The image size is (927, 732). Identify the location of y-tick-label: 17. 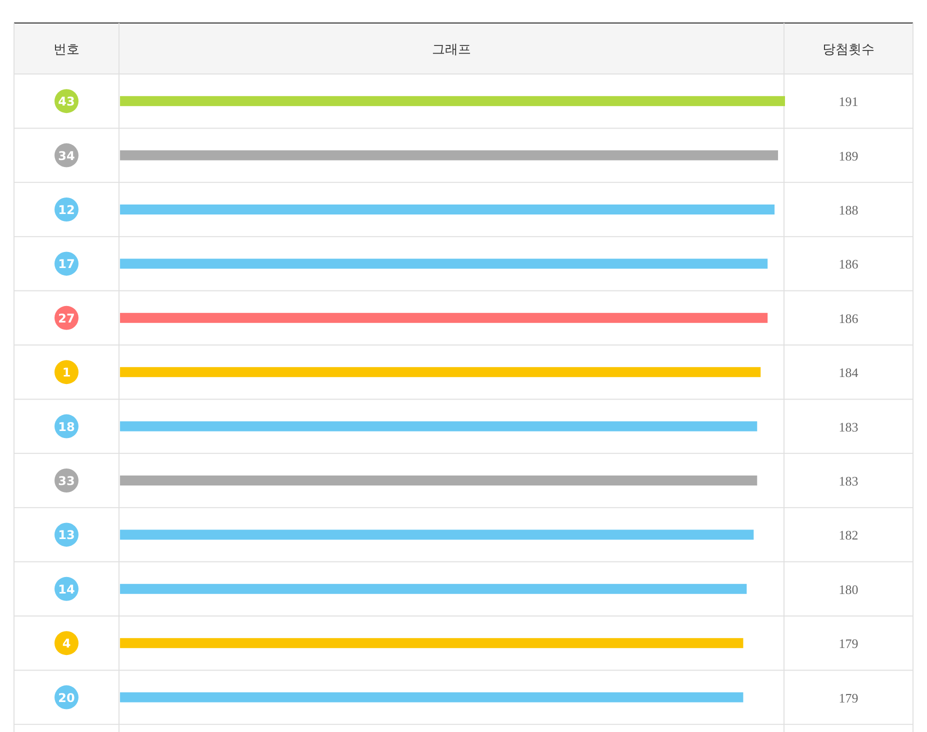
(66, 264).